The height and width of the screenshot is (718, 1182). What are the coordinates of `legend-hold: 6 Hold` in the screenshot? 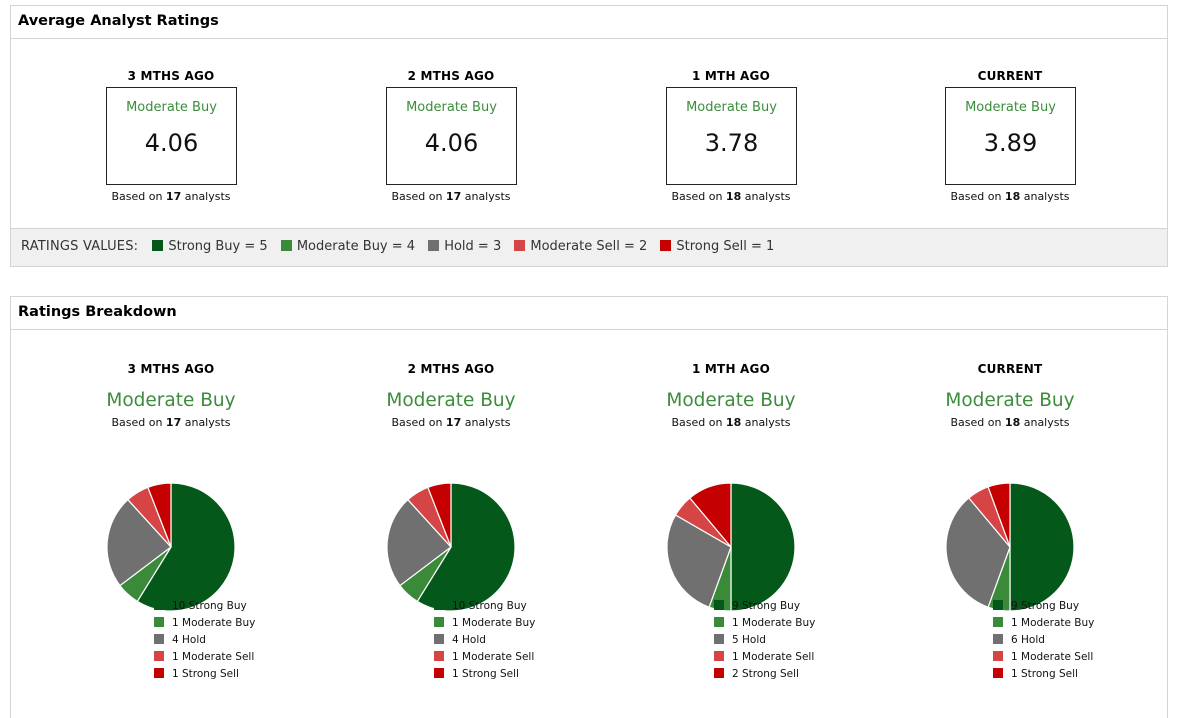 It's located at (1043, 642).